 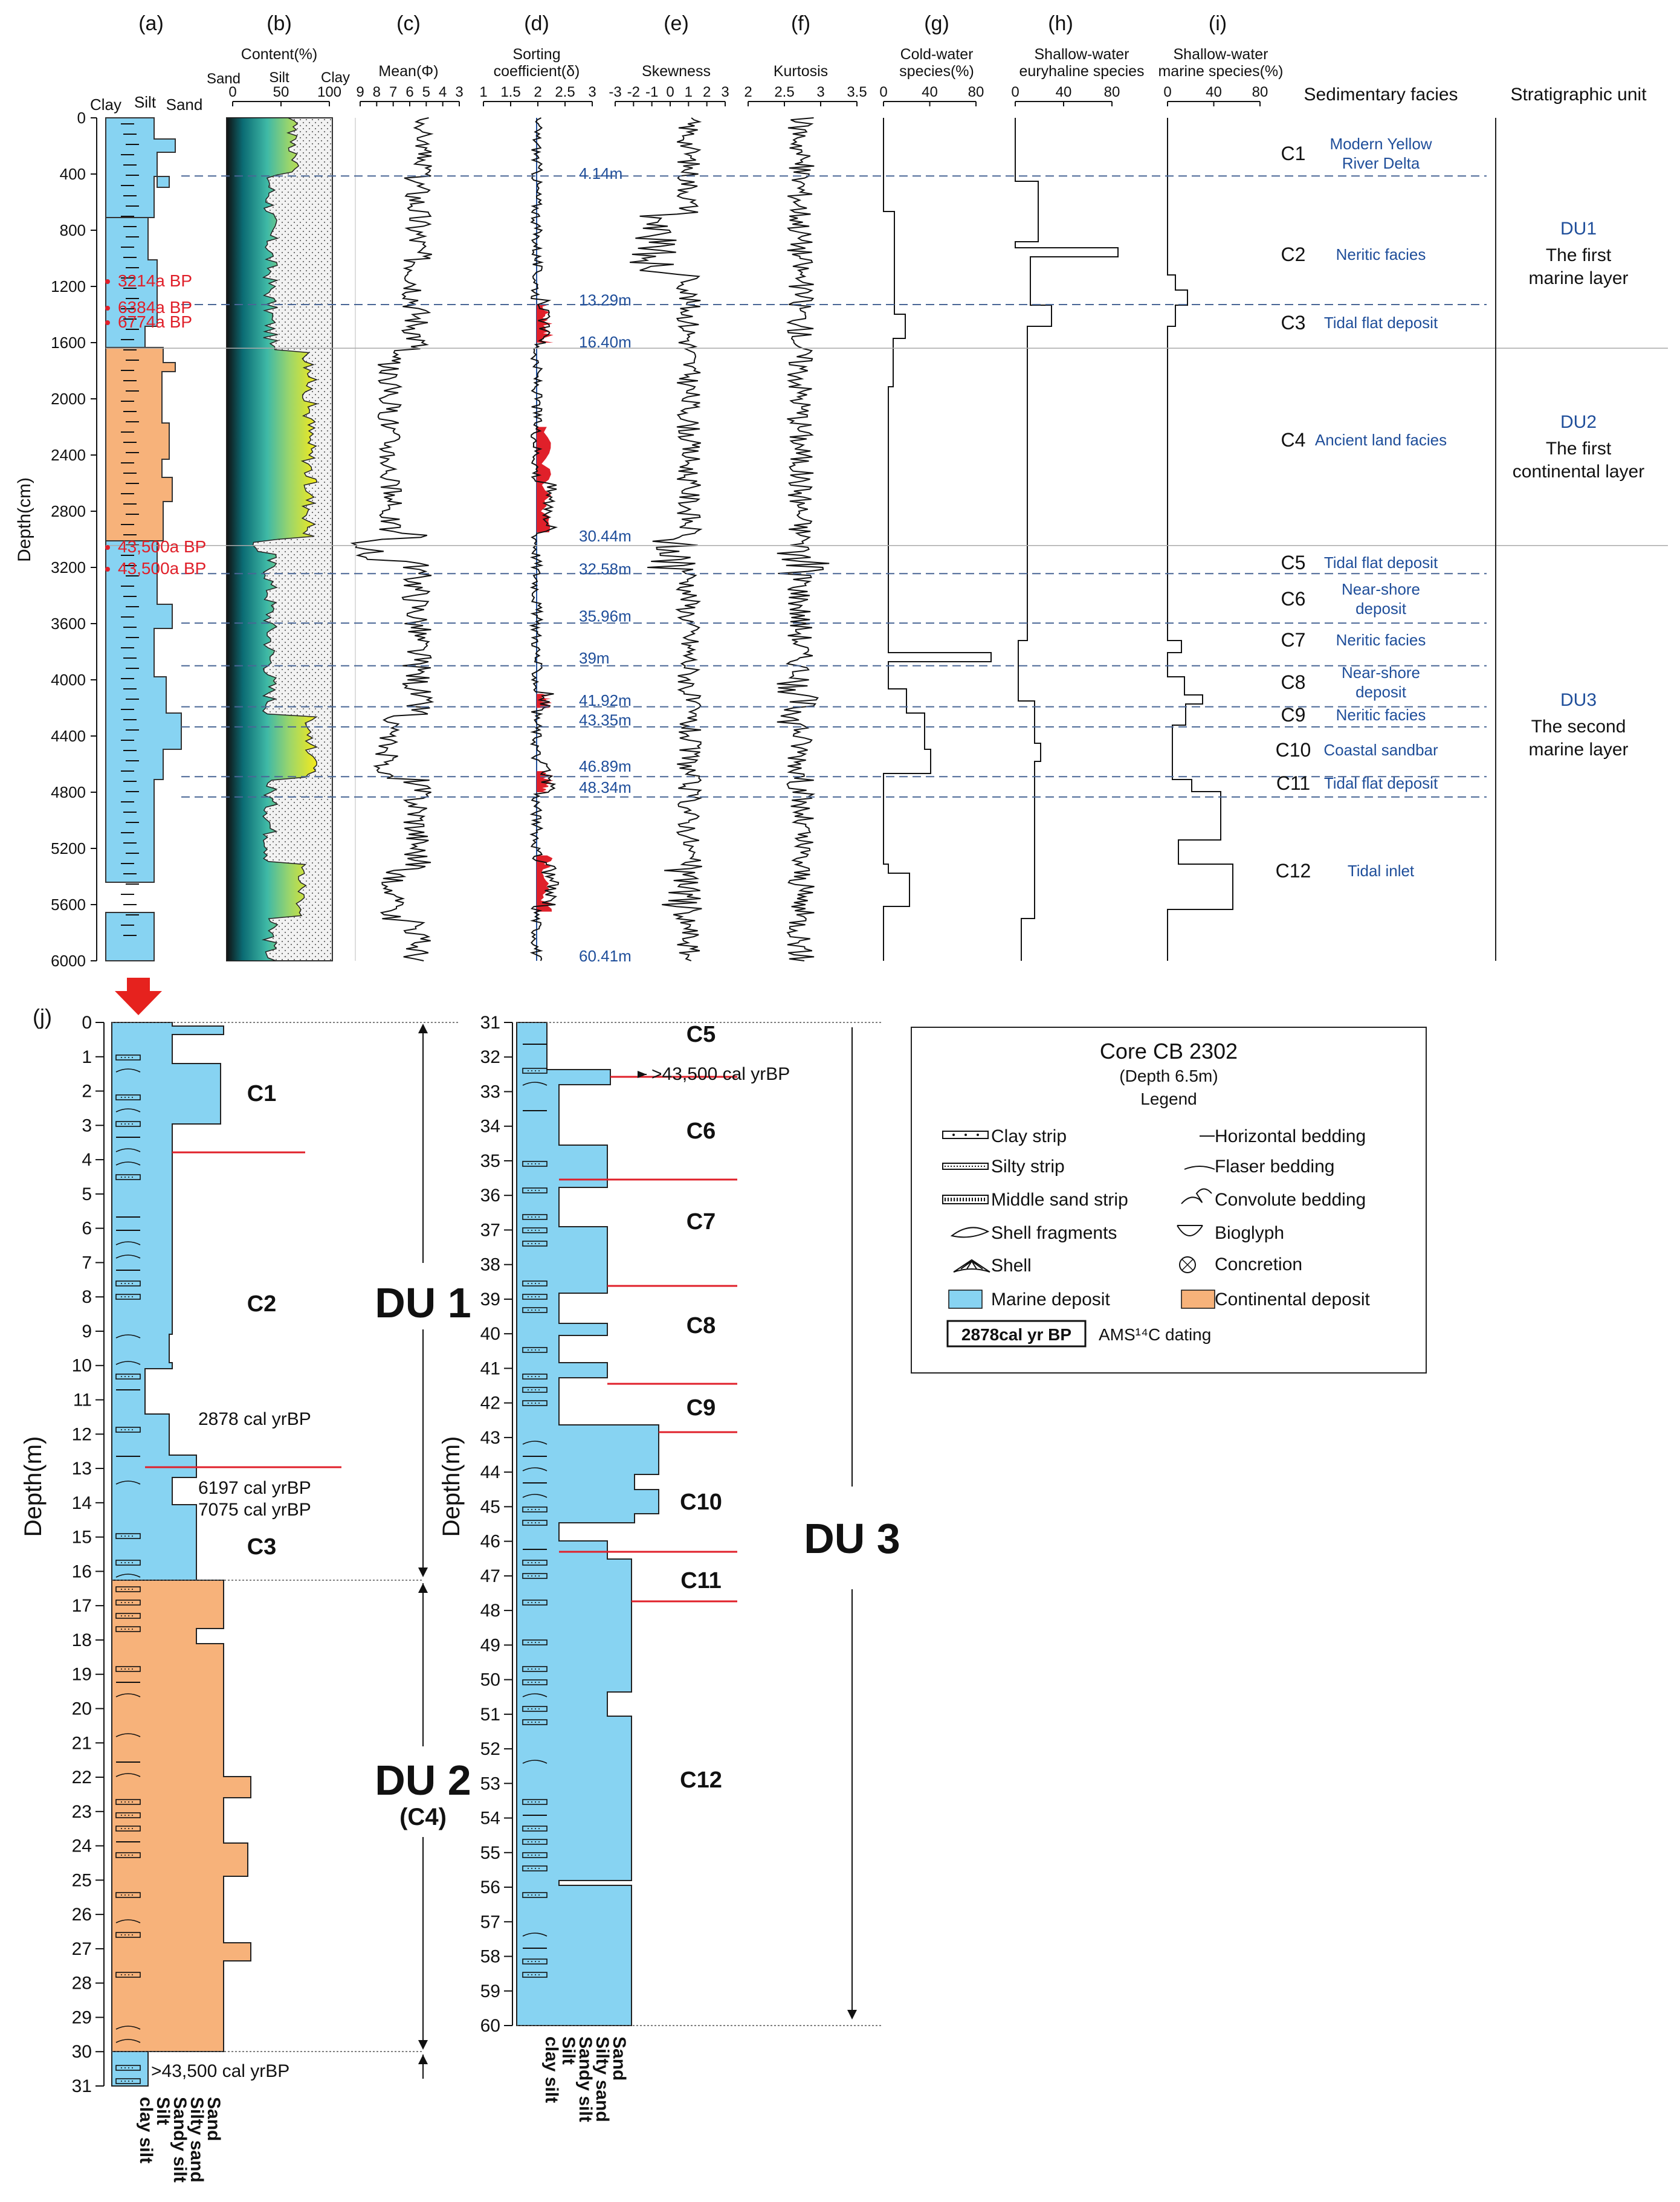 What do you see at coordinates (1381, 163) in the screenshot?
I see `facies-name-line2: River Delta` at bounding box center [1381, 163].